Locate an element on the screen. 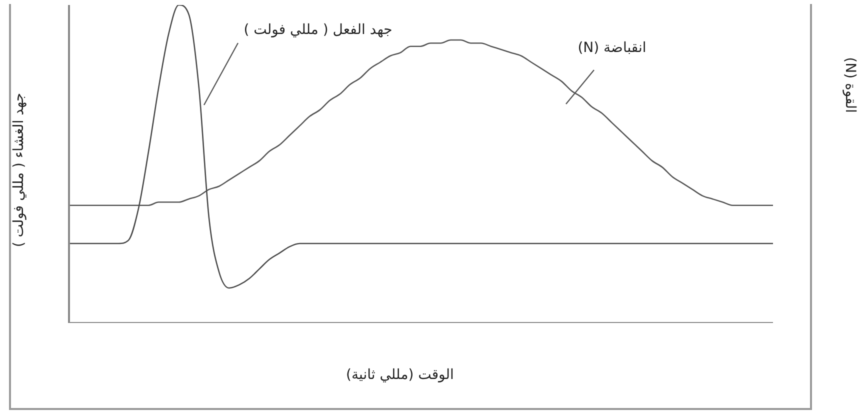 The height and width of the screenshot is (412, 864). annotation: انقباضة (N) is located at coordinates (612, 48).